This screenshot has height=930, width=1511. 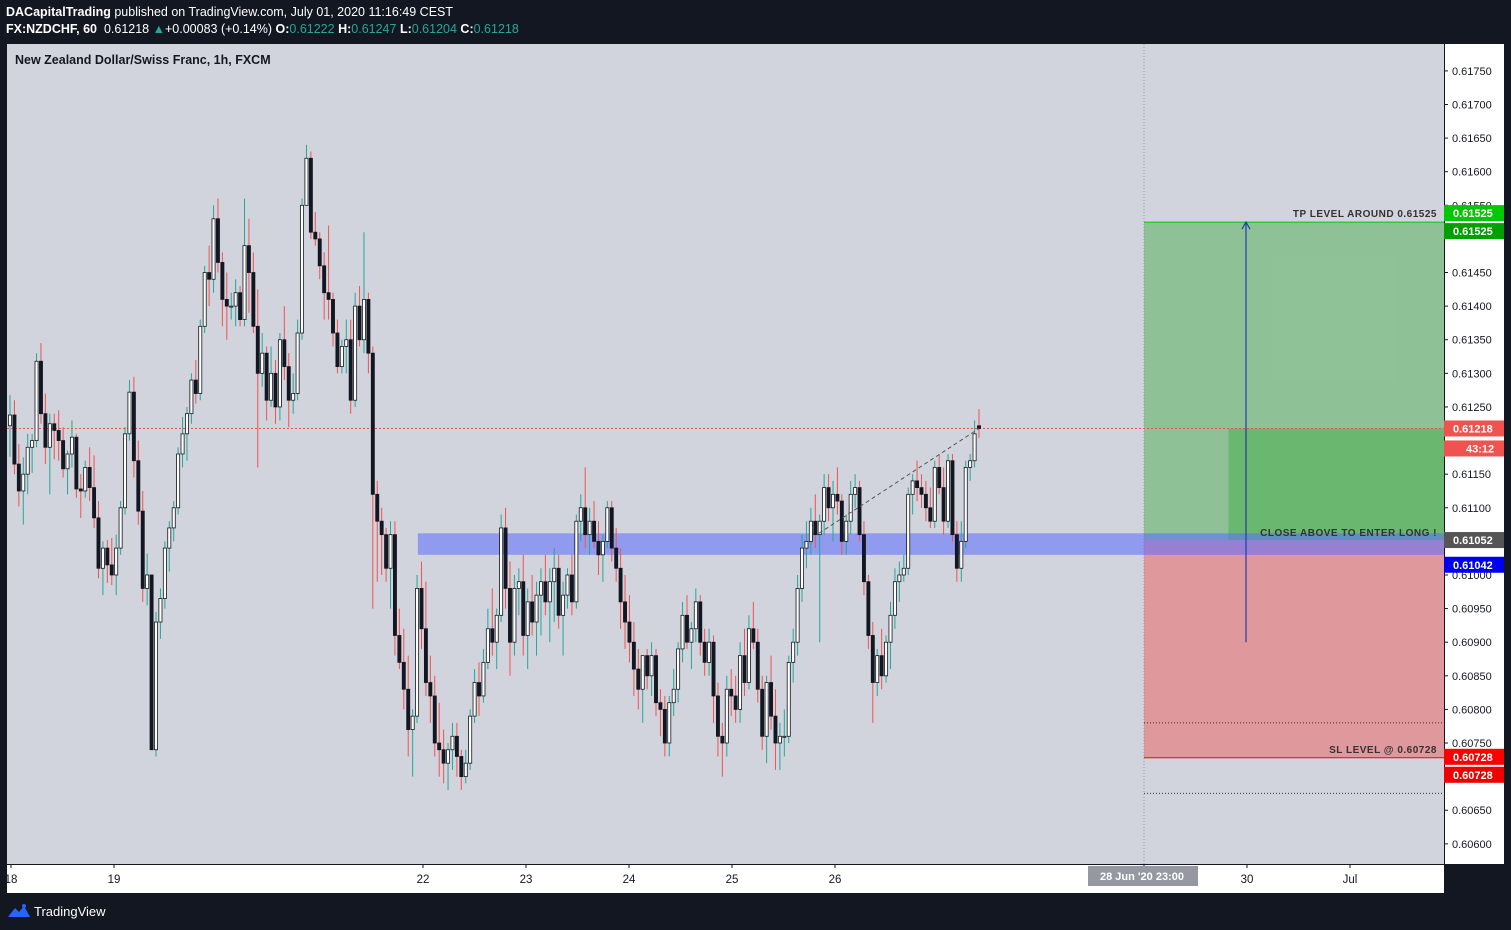 I want to click on price-tick-label: 0.61400, so click(x=1472, y=307).